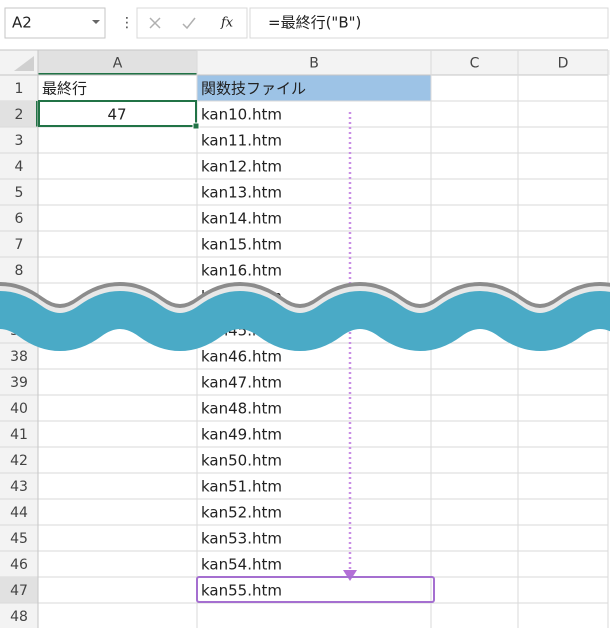  I want to click on row-number: 46, so click(19, 565).